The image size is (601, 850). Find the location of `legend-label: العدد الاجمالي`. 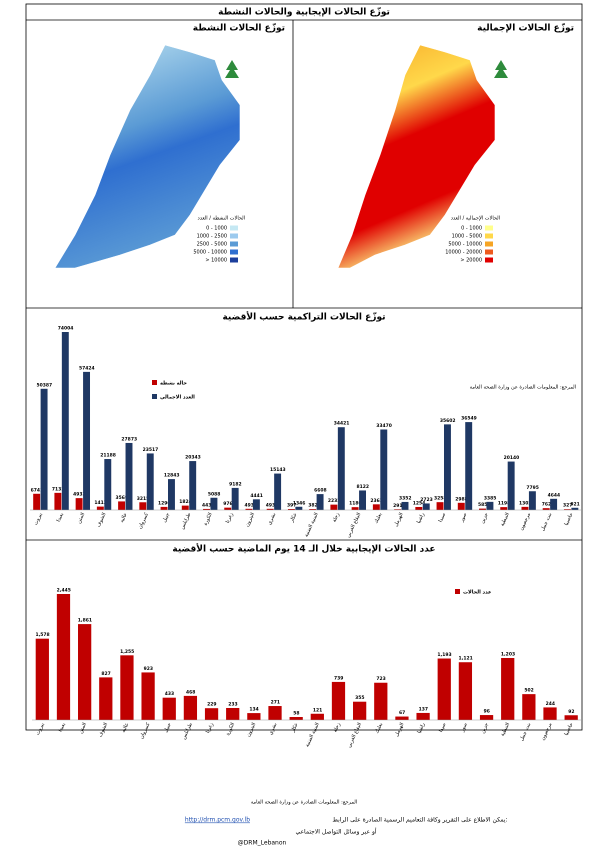

legend-label: العدد الاجمالي is located at coordinates (177, 398).